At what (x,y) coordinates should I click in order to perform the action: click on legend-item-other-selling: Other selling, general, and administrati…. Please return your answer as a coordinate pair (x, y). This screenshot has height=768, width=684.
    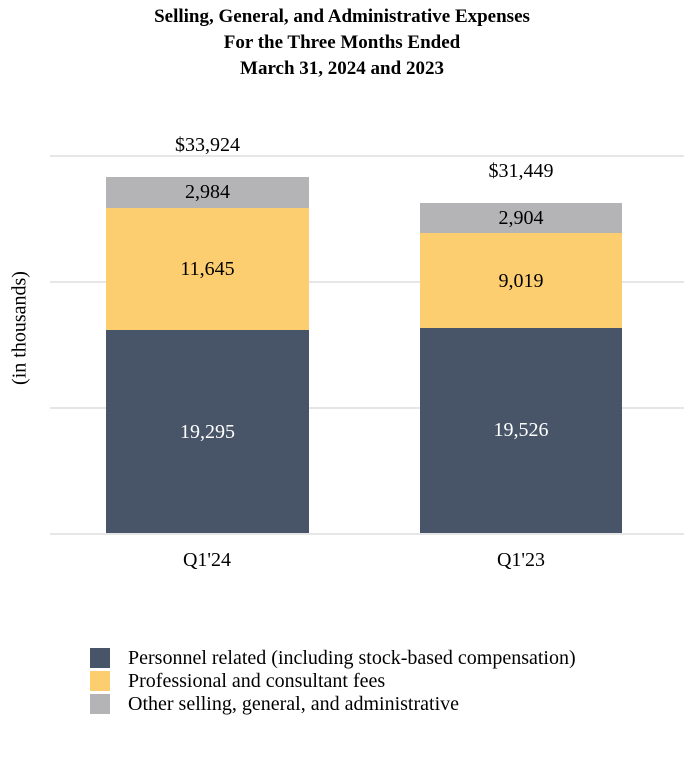
    Looking at the image, I should click on (333, 704).